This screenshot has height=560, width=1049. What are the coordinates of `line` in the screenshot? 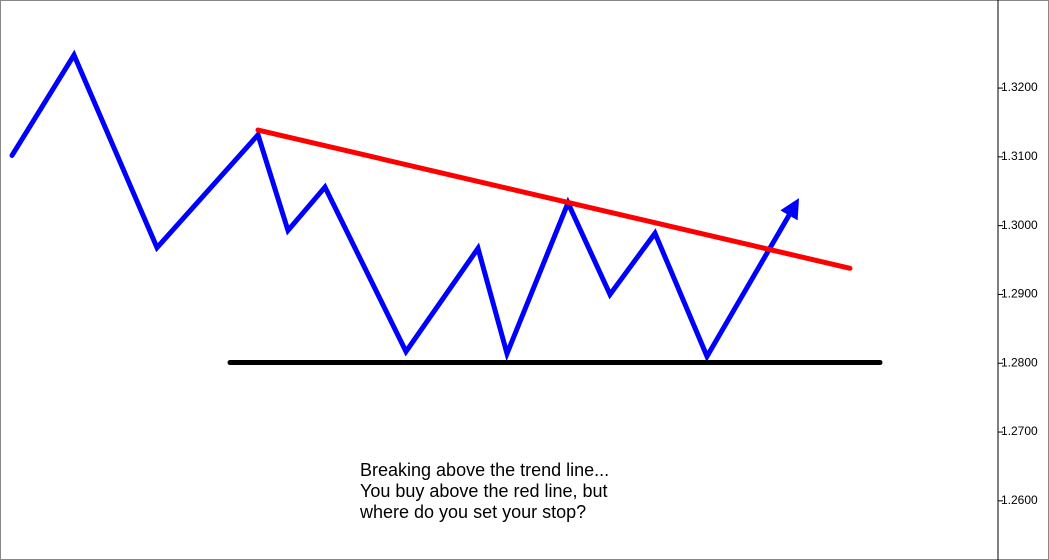 It's located at (554, 199).